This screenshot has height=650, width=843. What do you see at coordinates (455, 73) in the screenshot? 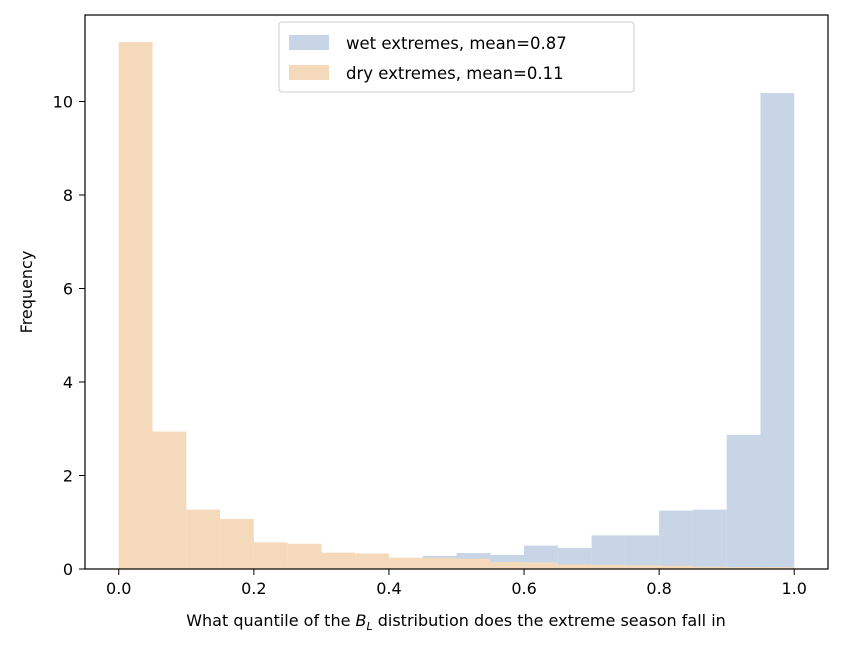
I see `legend-label-dry: dry extremes, mean=0.11` at bounding box center [455, 73].